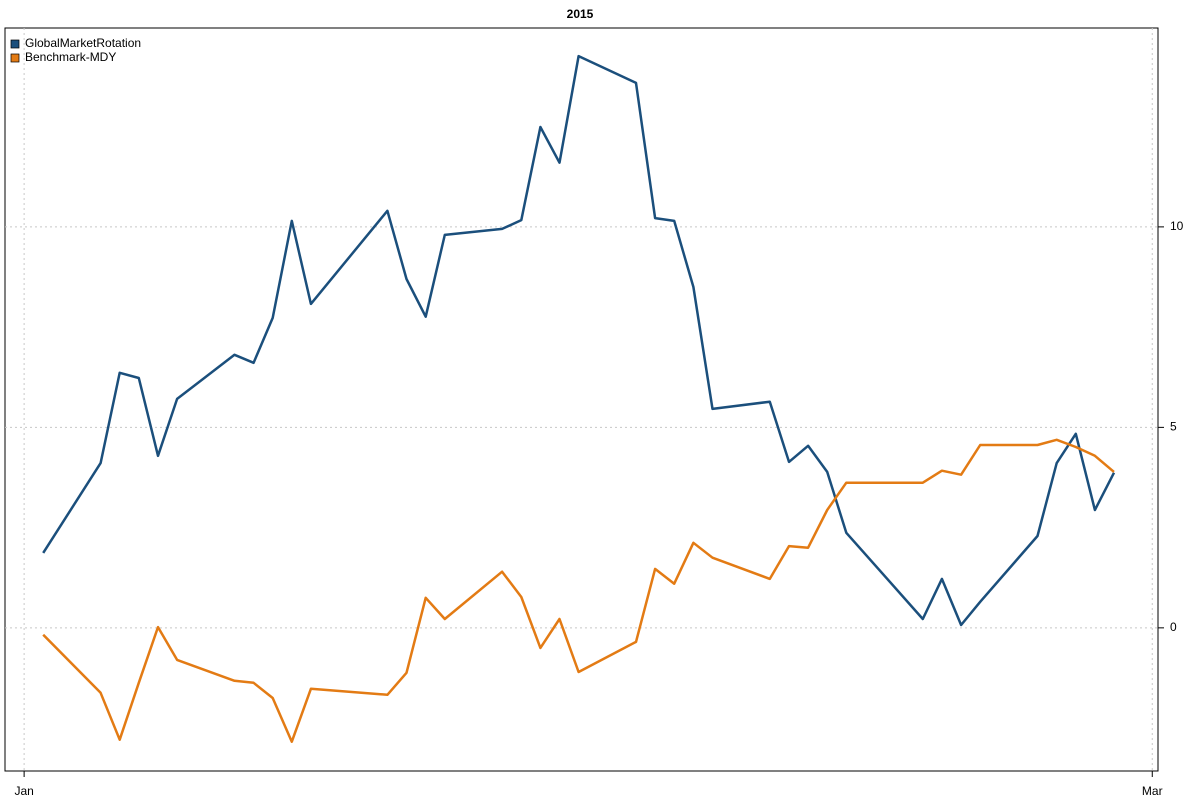  Describe the element at coordinates (23, 791) in the screenshot. I see `x-tick-label: Jan` at that location.